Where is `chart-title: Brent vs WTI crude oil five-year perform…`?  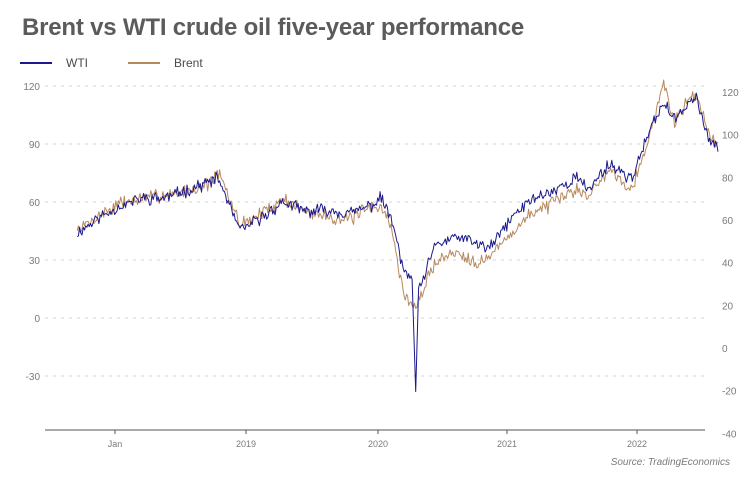 chart-title: Brent vs WTI crude oil five-year perform… is located at coordinates (273, 27).